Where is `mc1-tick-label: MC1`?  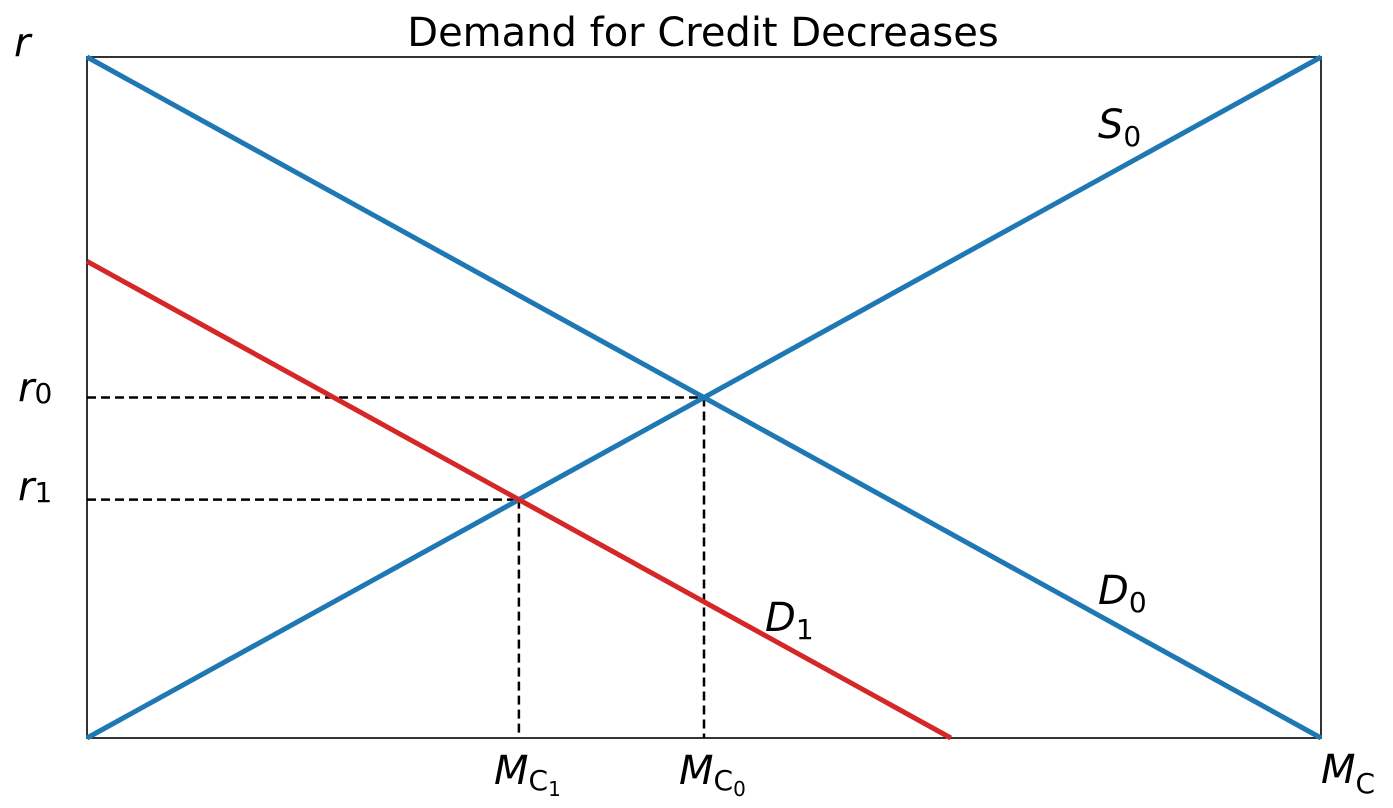
mc1-tick-label: MC1 is located at coordinates (527, 774).